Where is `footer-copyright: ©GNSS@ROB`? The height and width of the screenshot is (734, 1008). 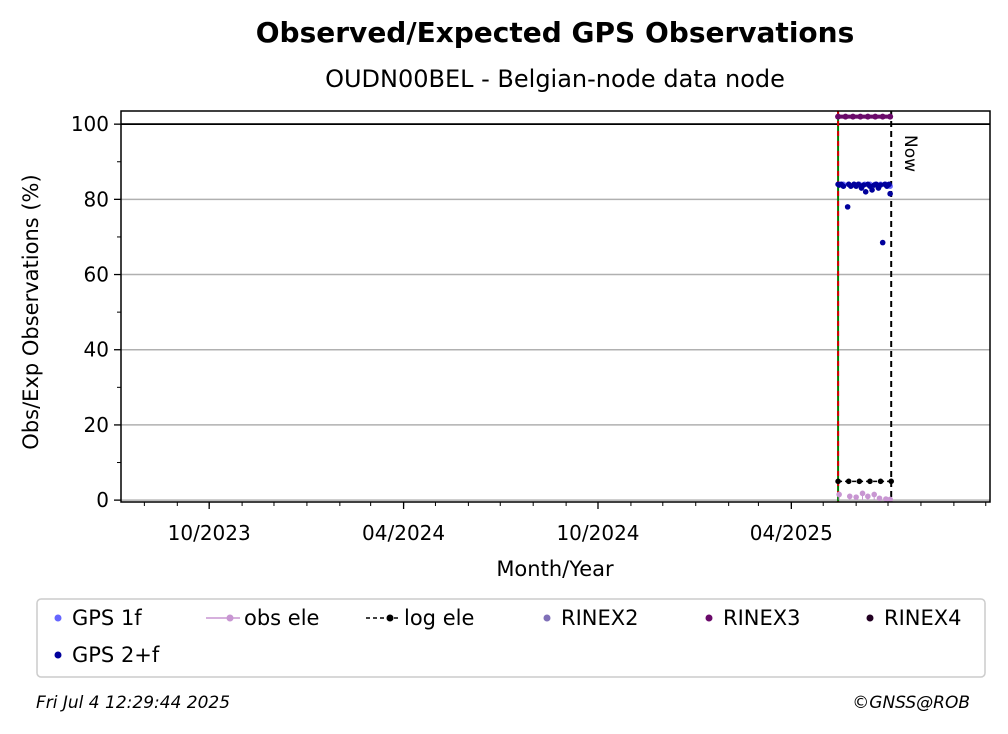
footer-copyright: ©GNSS@ROB is located at coordinates (911, 703).